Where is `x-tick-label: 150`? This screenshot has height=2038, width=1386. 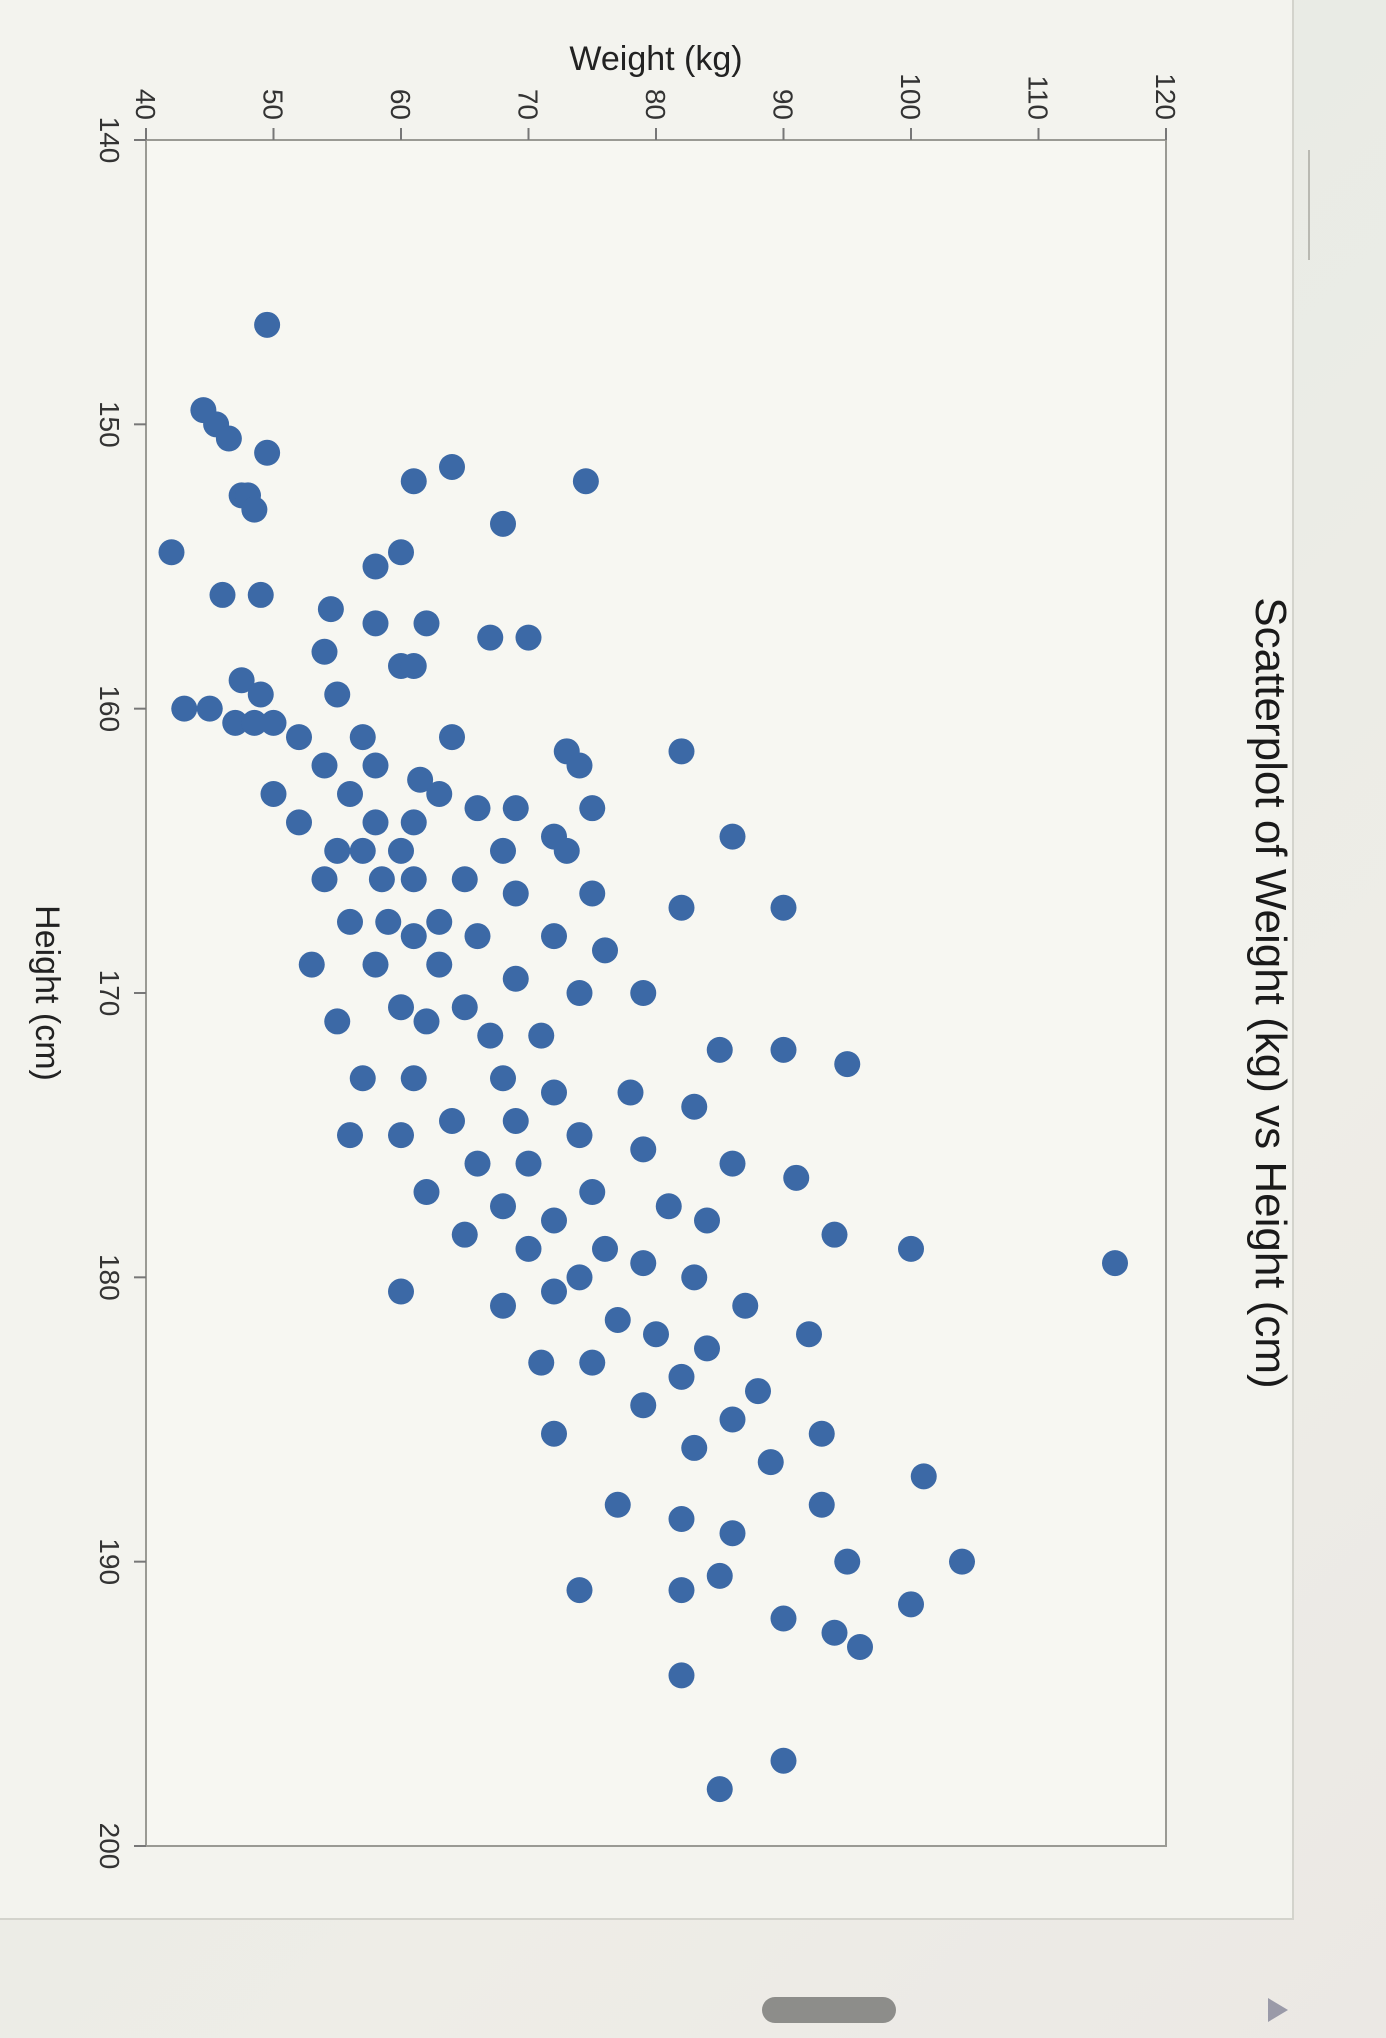 x-tick-label: 150 is located at coordinates (109, 424).